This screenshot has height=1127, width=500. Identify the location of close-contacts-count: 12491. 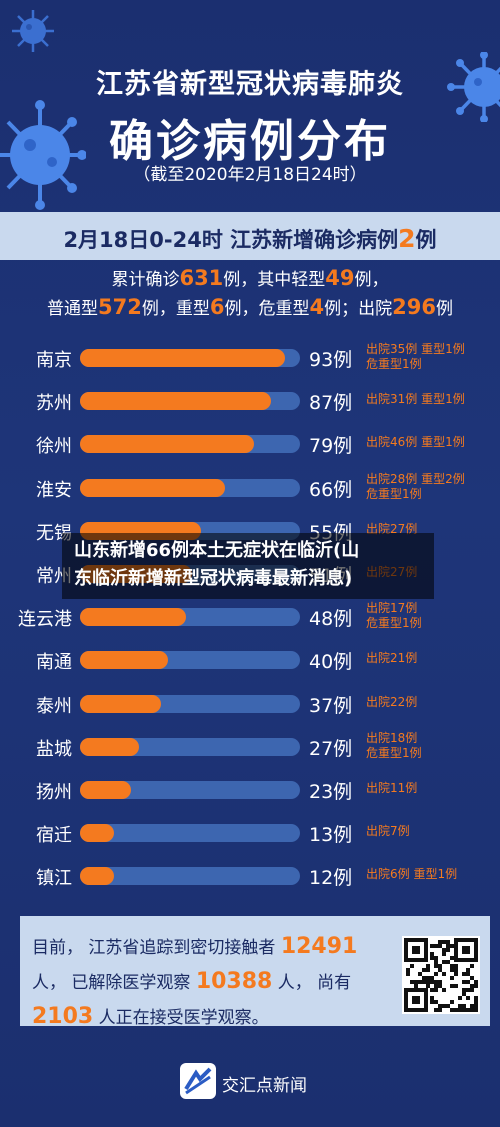
(319, 946).